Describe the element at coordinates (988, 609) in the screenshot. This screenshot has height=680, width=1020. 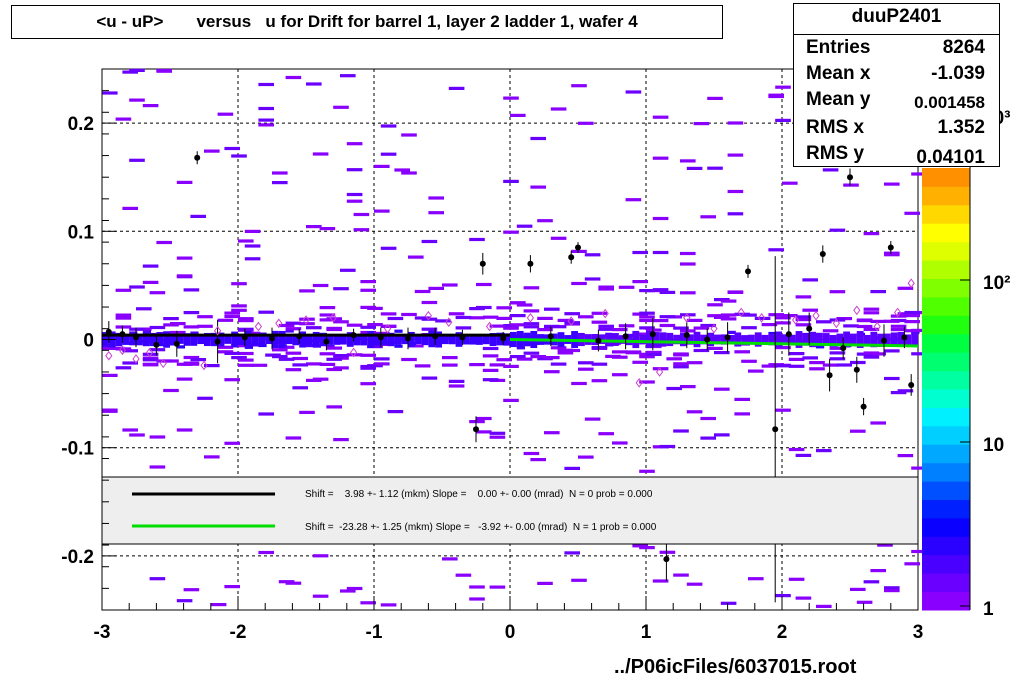
I see `color-scale-label: 1` at that location.